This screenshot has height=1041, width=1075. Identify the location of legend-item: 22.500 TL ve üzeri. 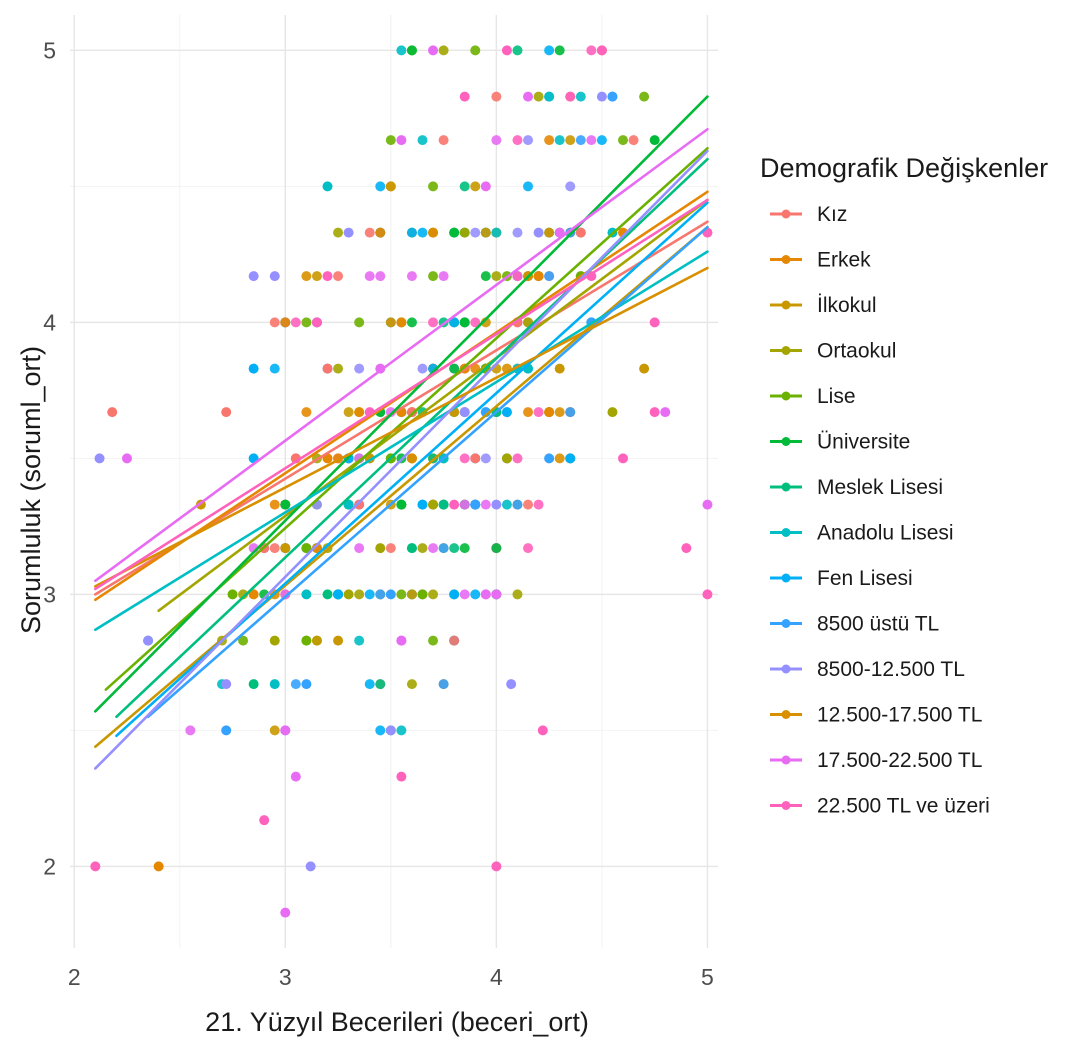
(880, 806).